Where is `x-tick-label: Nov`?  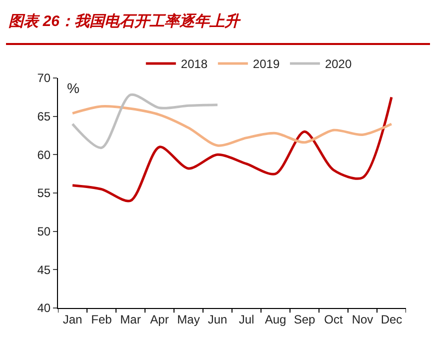
x-tick-label: Nov is located at coordinates (363, 319).